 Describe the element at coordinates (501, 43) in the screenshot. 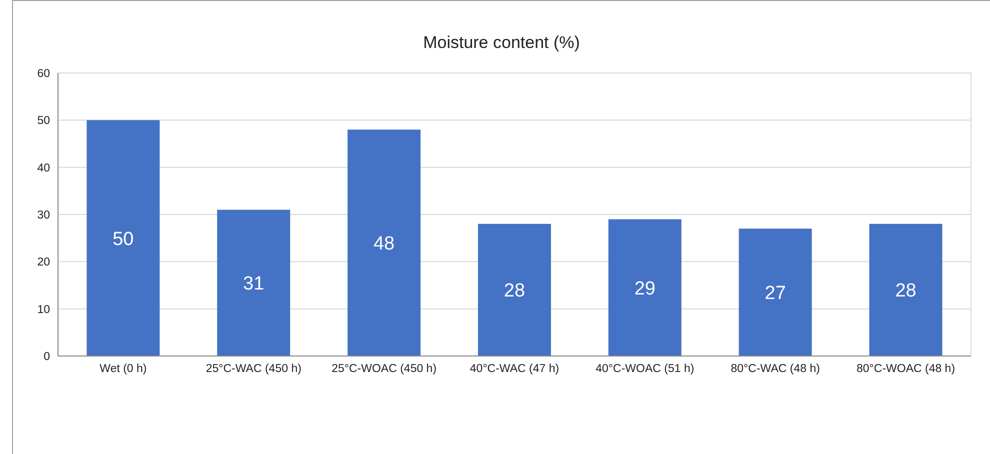

I see `chart-title: Moisture content (%)` at that location.